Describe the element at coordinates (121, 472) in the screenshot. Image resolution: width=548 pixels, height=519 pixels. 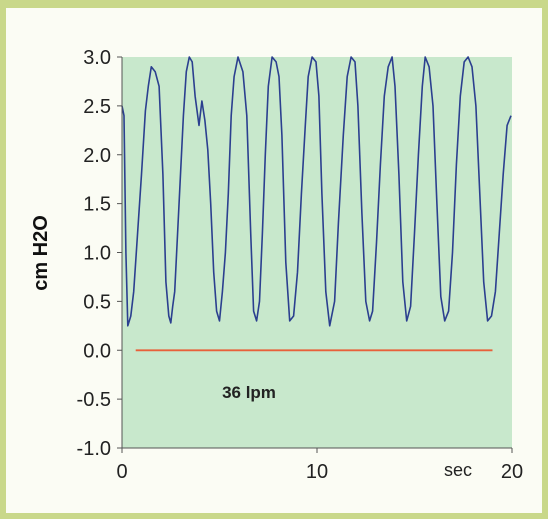
I see `x-tick-label: 0` at that location.